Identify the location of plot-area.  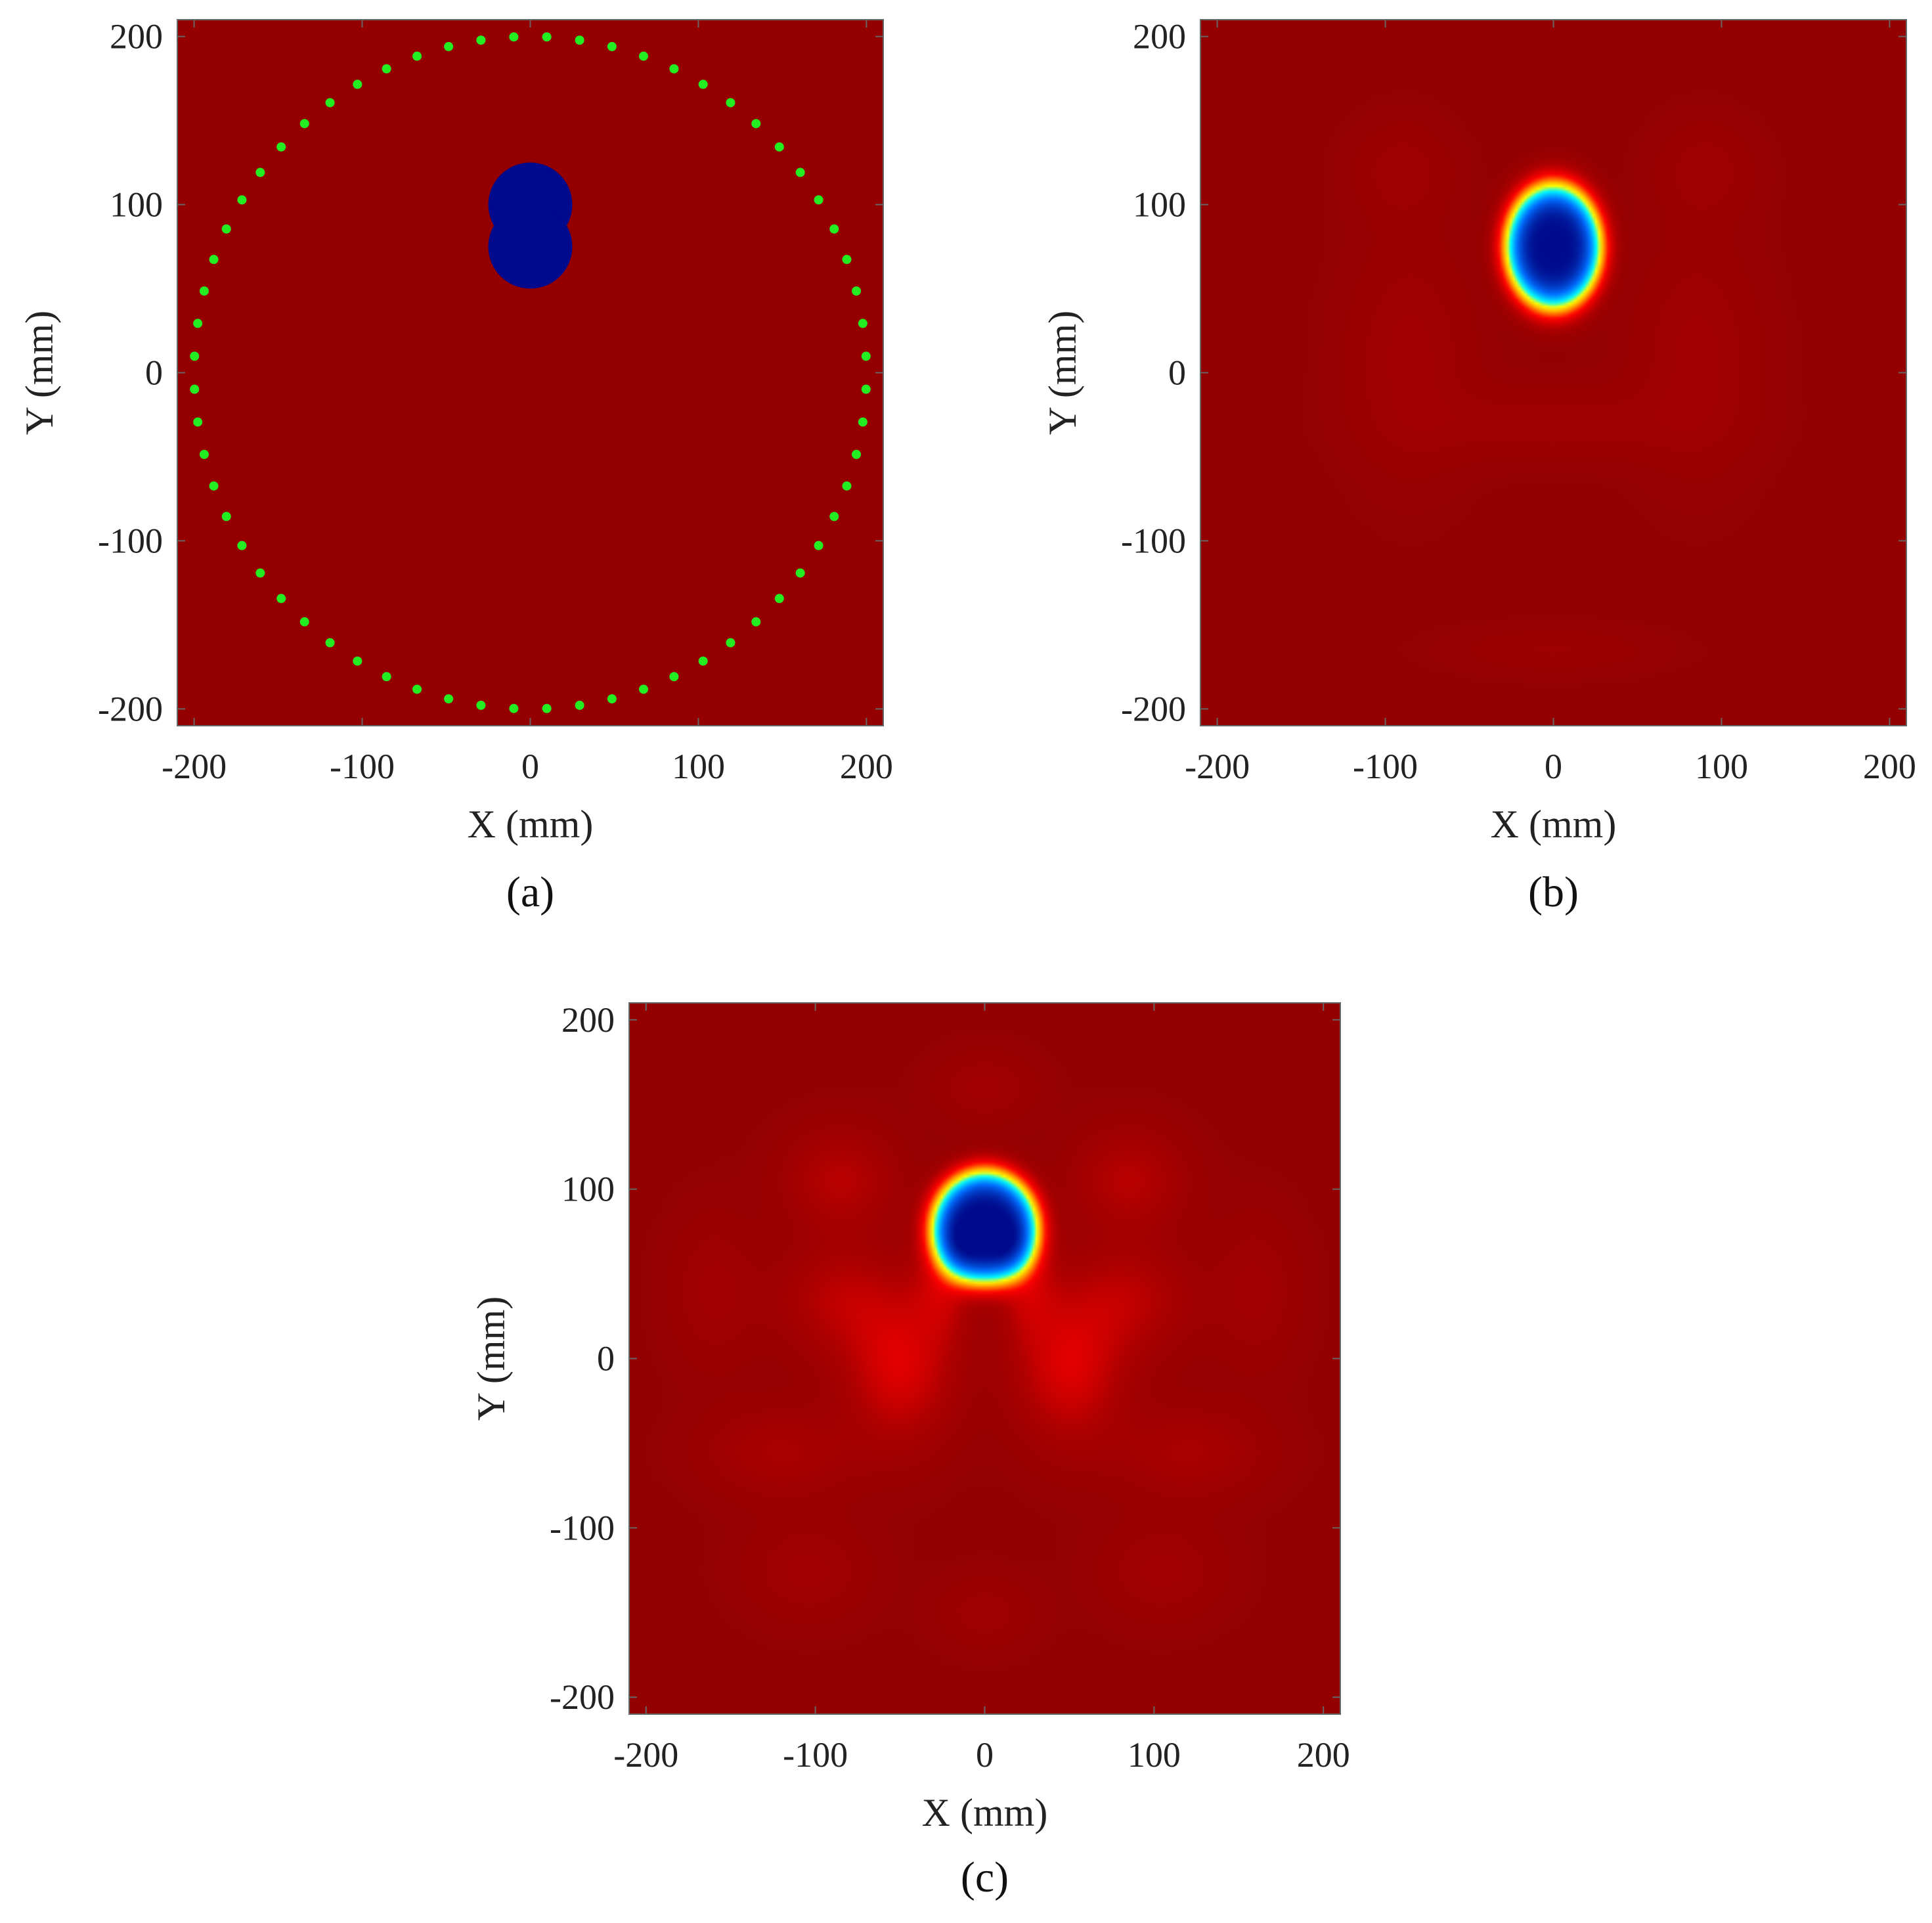
(530, 373).